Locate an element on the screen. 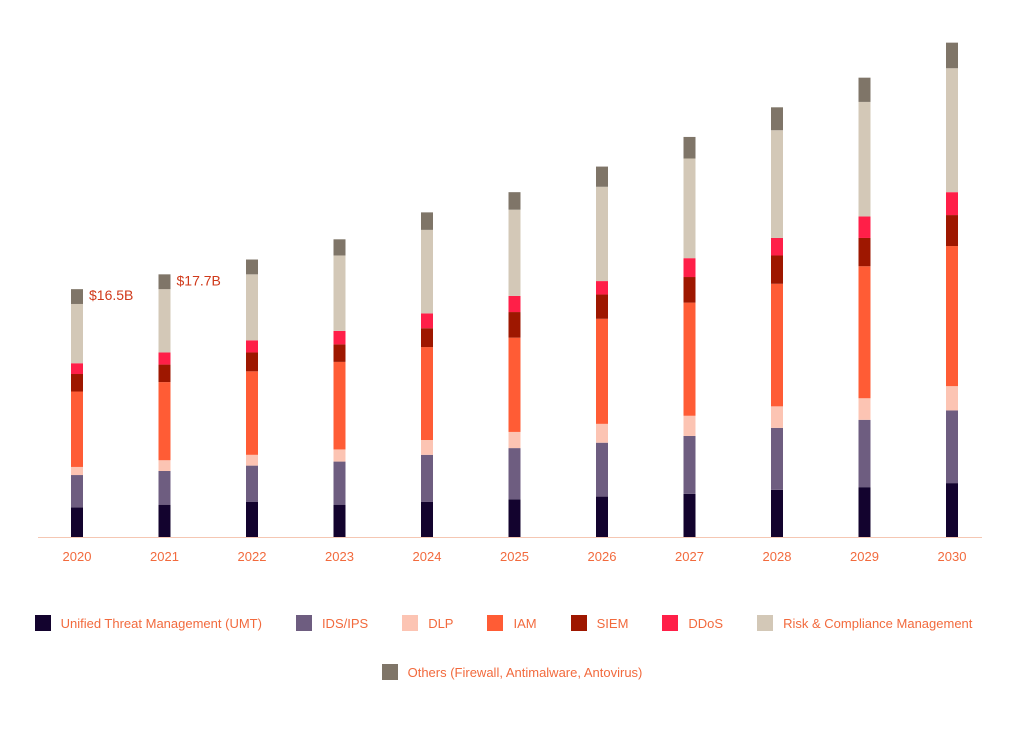 This screenshot has width=1024, height=732. bar-segment-ddos-2028 is located at coordinates (777, 246).